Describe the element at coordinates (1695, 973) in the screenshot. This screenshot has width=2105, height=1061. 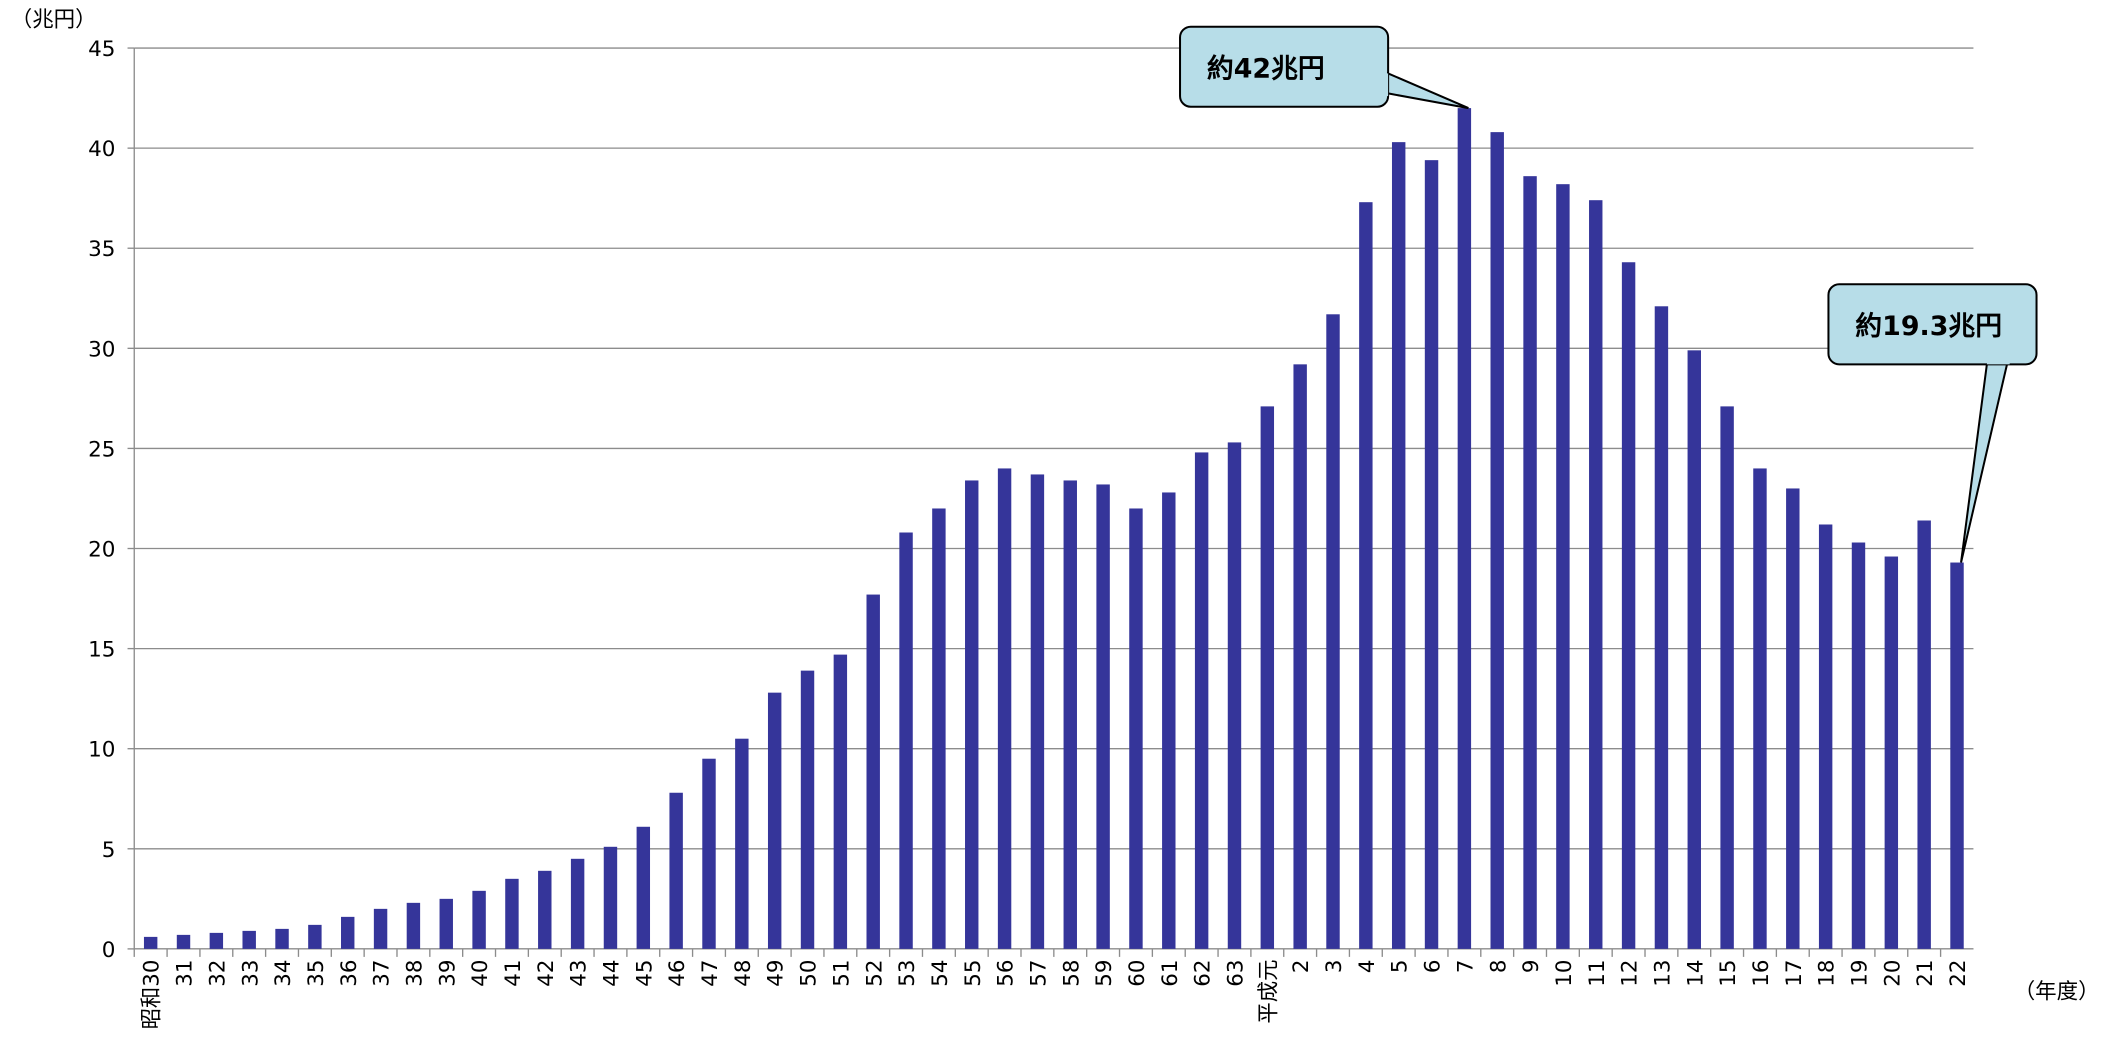
I see `x-tick-label: 14` at that location.